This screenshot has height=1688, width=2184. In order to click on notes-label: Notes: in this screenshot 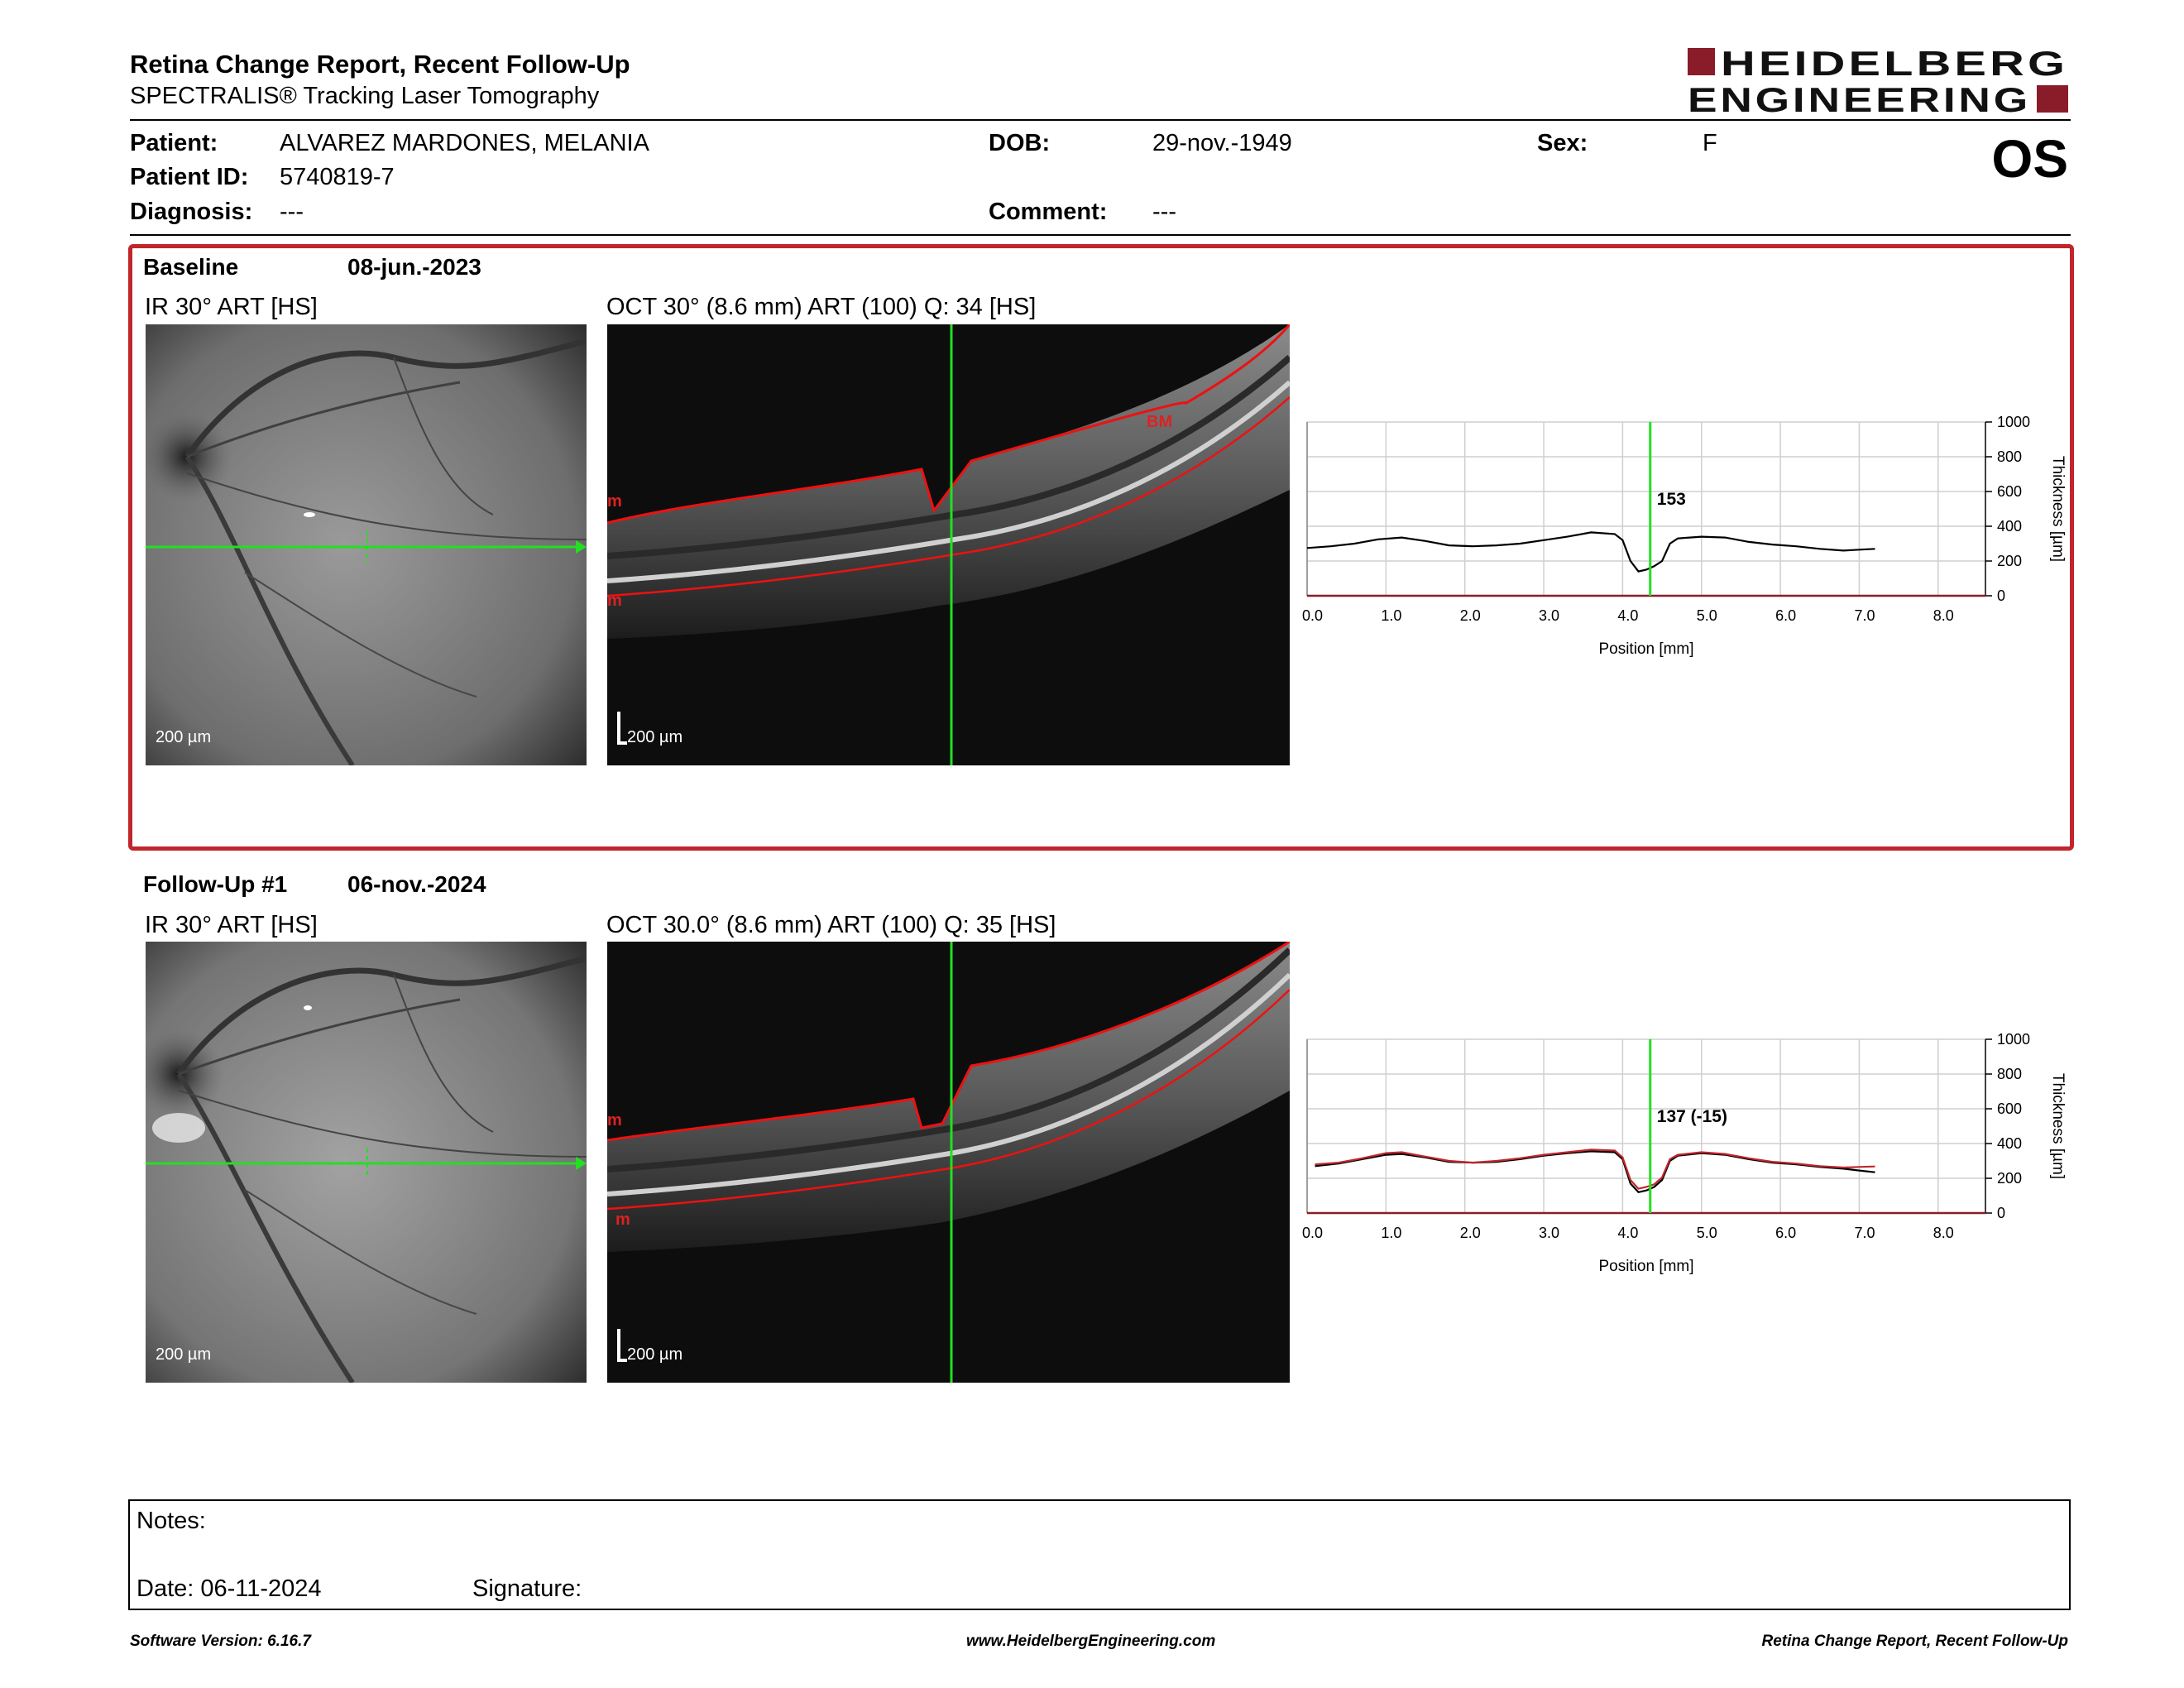, I will do `click(171, 1521)`.